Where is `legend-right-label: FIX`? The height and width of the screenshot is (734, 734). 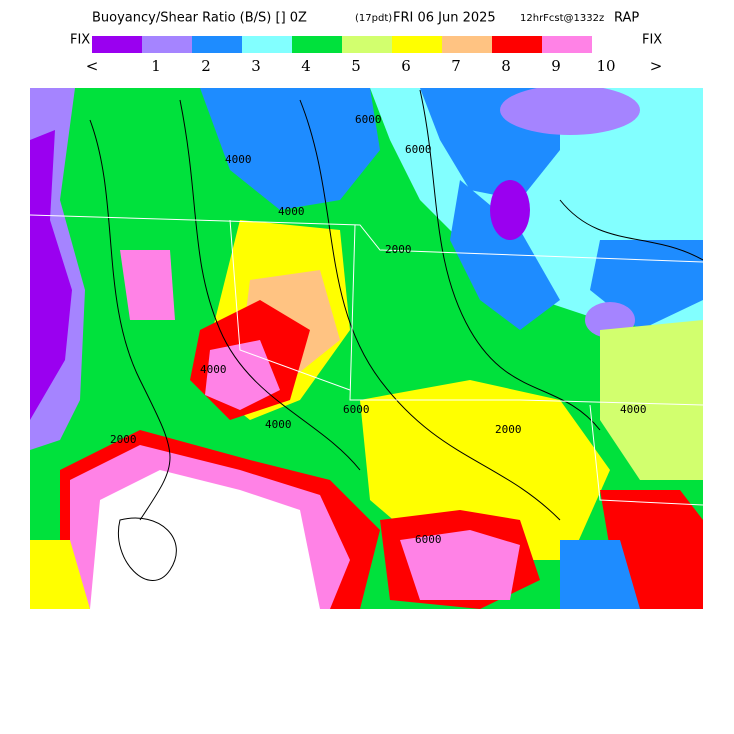
legend-right-label: FIX is located at coordinates (652, 40).